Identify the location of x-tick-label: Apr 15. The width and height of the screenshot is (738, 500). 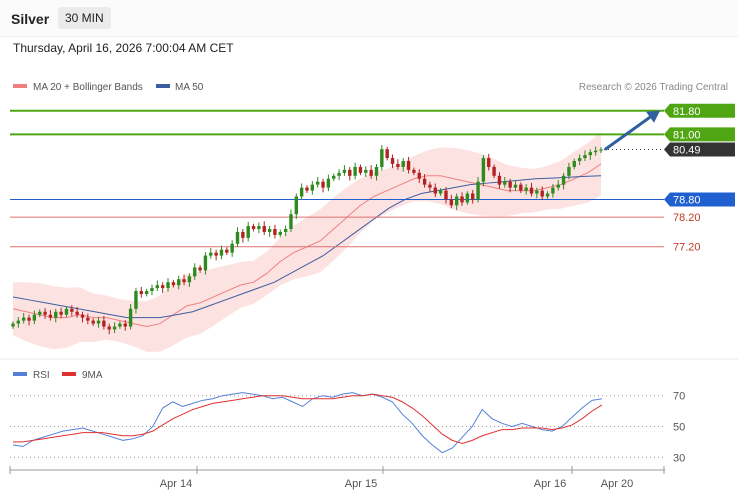
(361, 484).